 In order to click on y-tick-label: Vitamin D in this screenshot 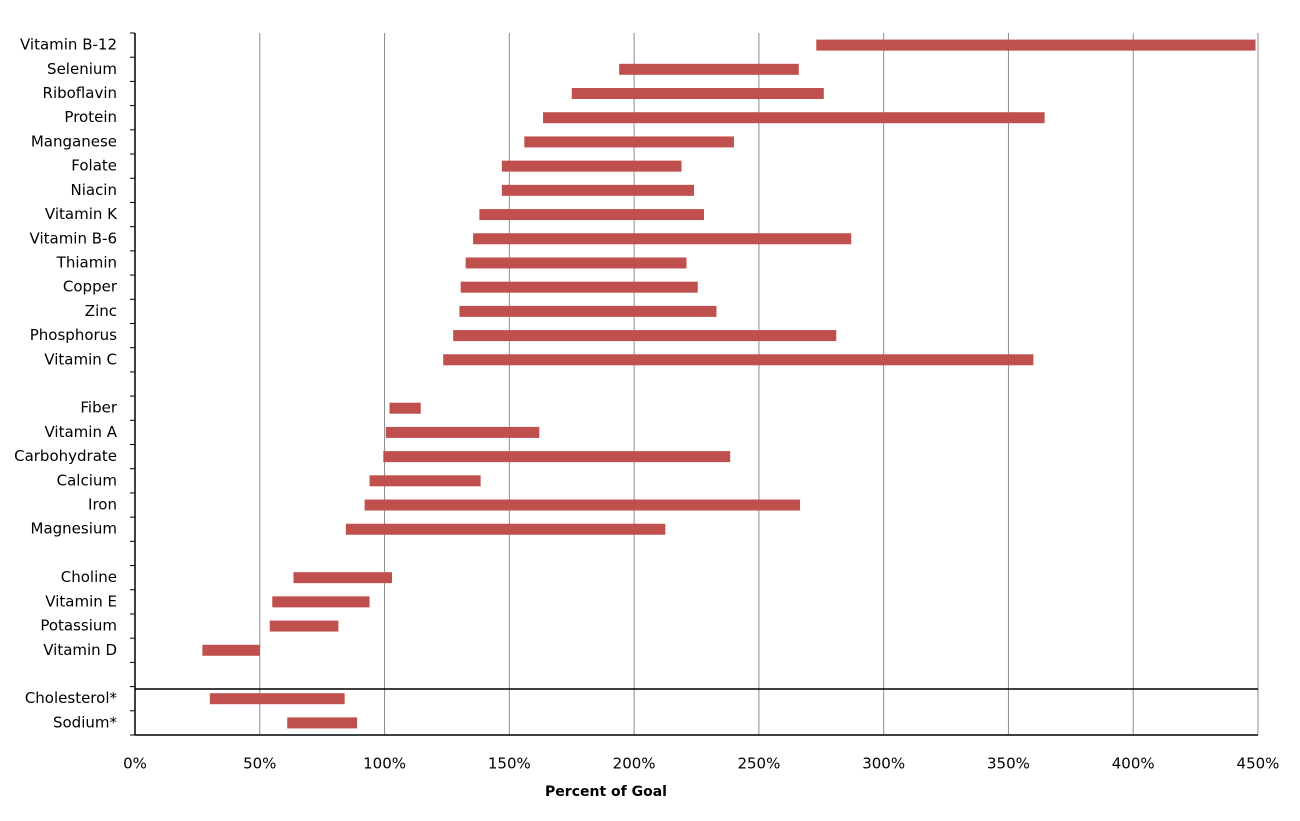, I will do `click(80, 650)`.